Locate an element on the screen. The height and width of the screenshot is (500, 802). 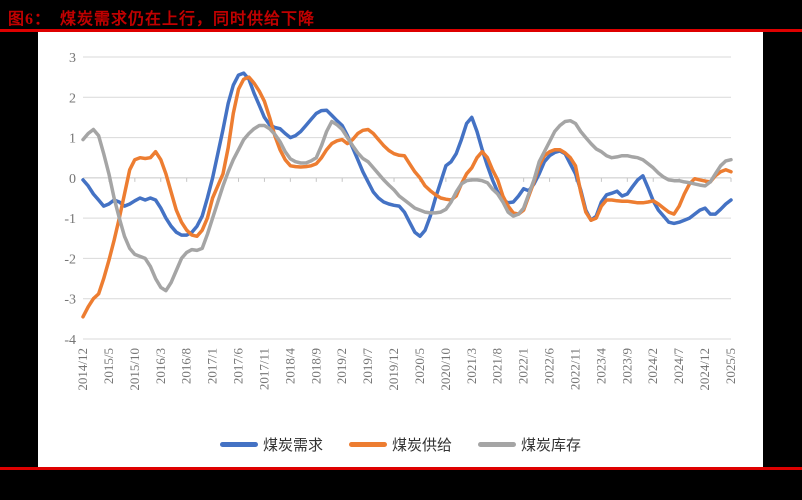
x-tick-label: 2018/4 is located at coordinates (289, 366).